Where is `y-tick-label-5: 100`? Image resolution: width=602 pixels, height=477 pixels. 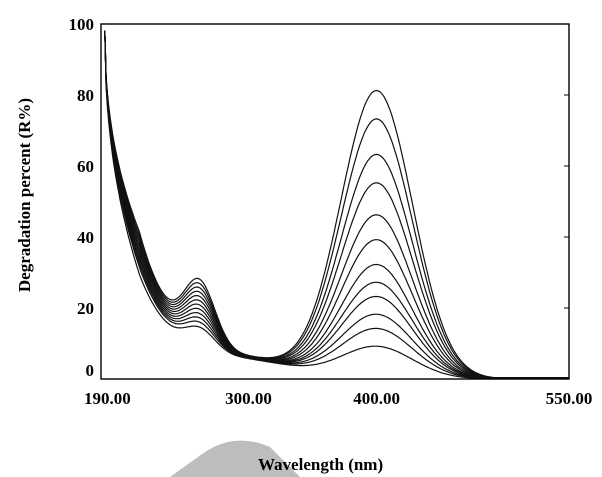 y-tick-label-5: 100 is located at coordinates (82, 24).